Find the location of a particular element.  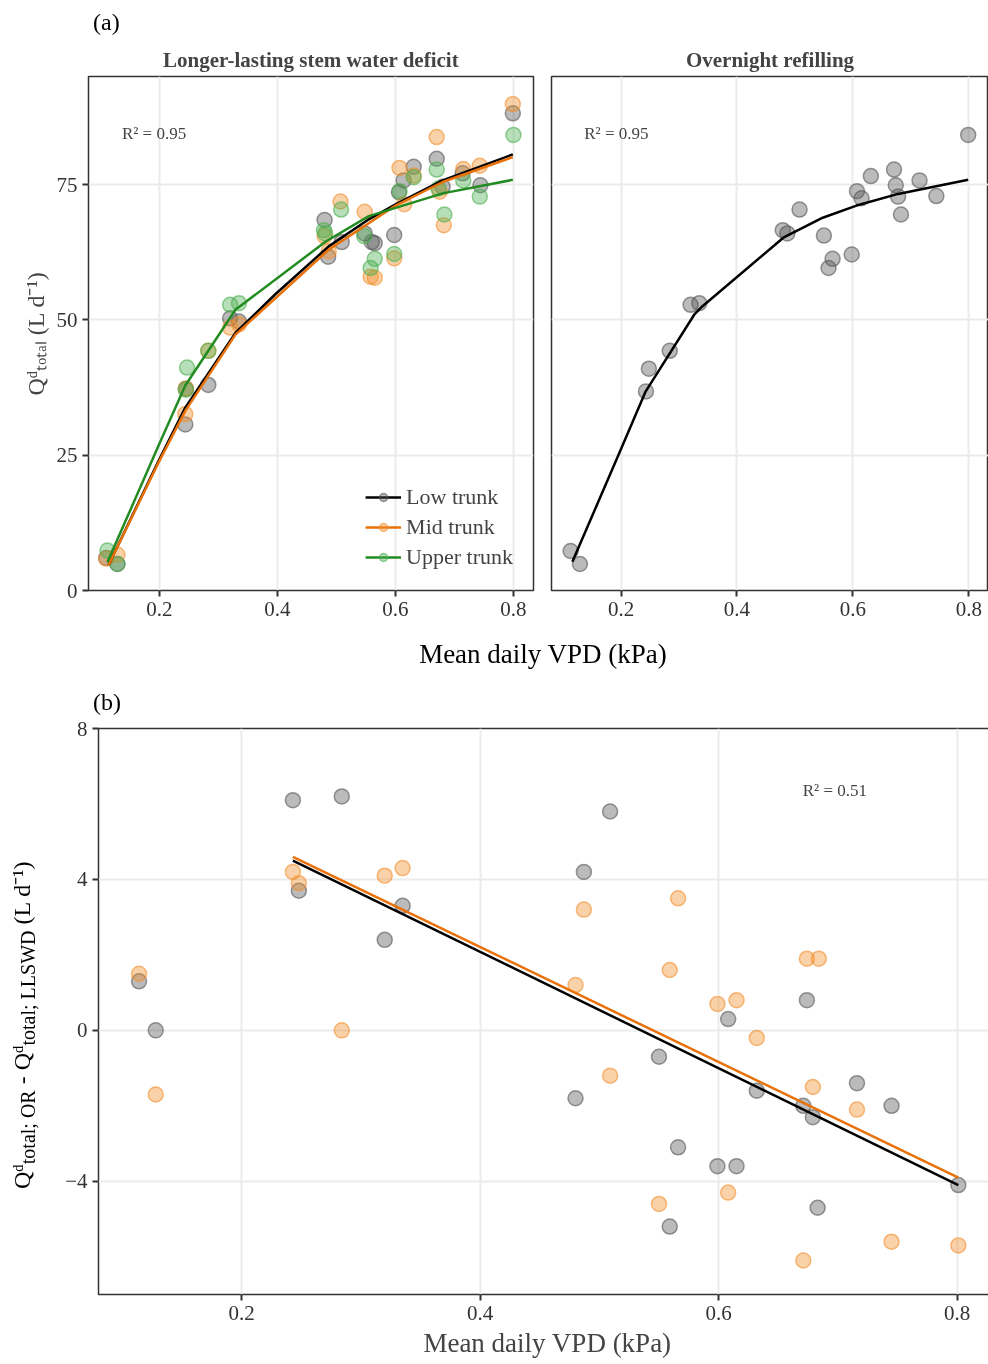

legend-label: Mid trunk is located at coordinates (450, 527).